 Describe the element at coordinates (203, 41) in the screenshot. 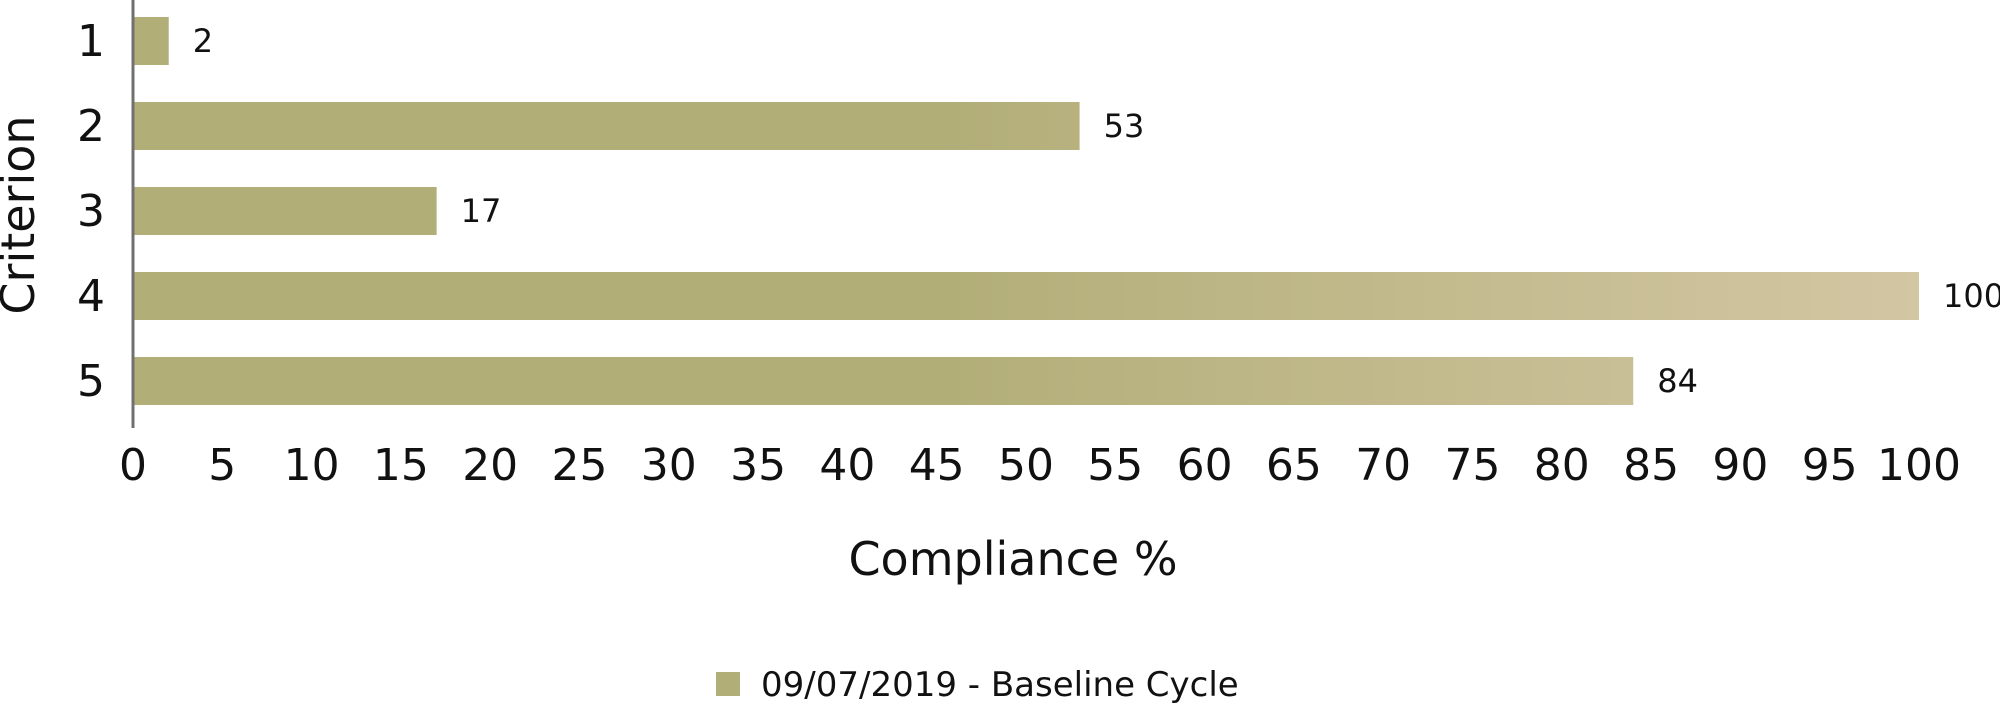

I see `value-label-criterion-1: 2` at that location.